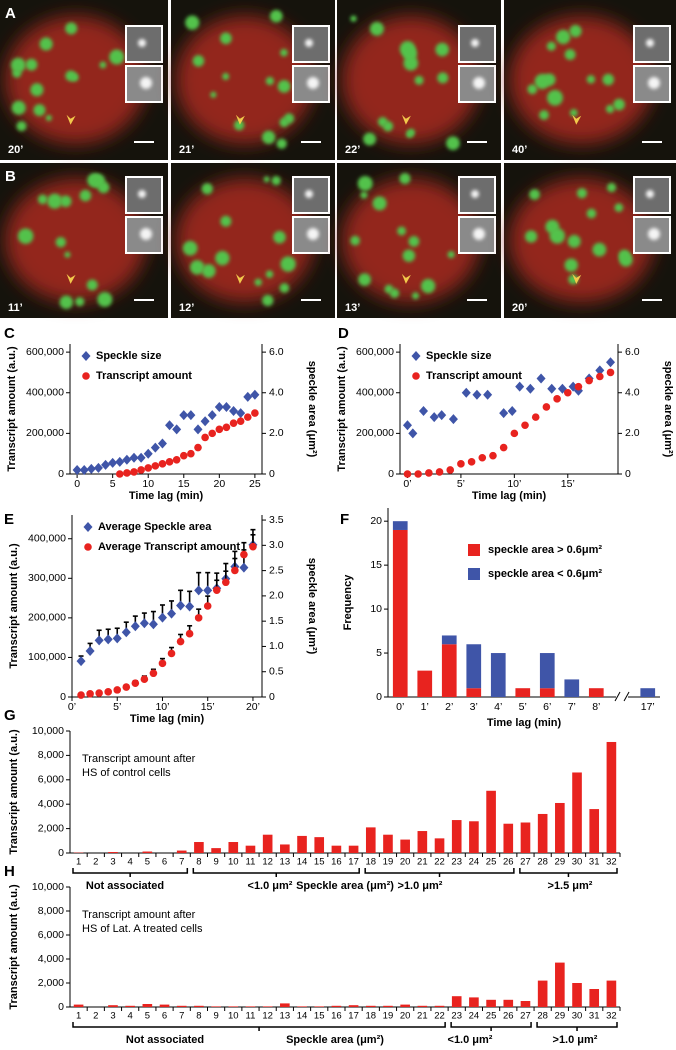 The height and width of the screenshot is (1050, 676). Describe the element at coordinates (545, 574) in the screenshot. I see `legend-label: speckle area < 0.6μm²` at that location.